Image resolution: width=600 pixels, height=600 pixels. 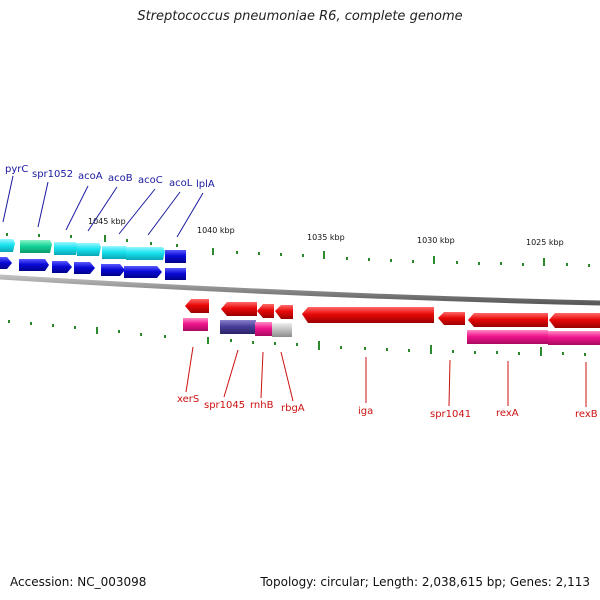 I want to click on cog-gene-lplA, so click(x=175, y=256).